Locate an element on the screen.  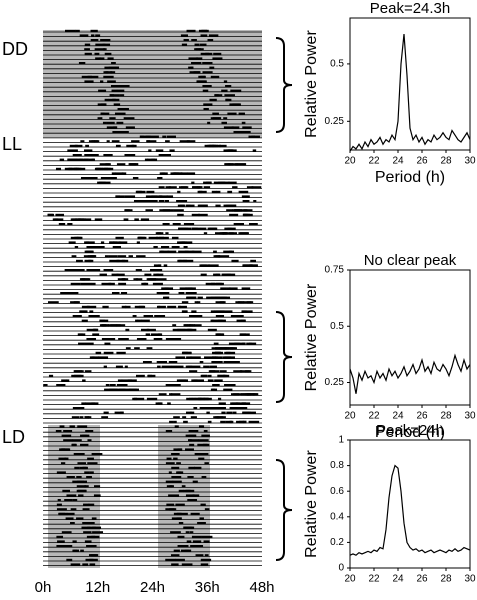
y-tick-label: 0.25 is located at coordinates (335, 382).